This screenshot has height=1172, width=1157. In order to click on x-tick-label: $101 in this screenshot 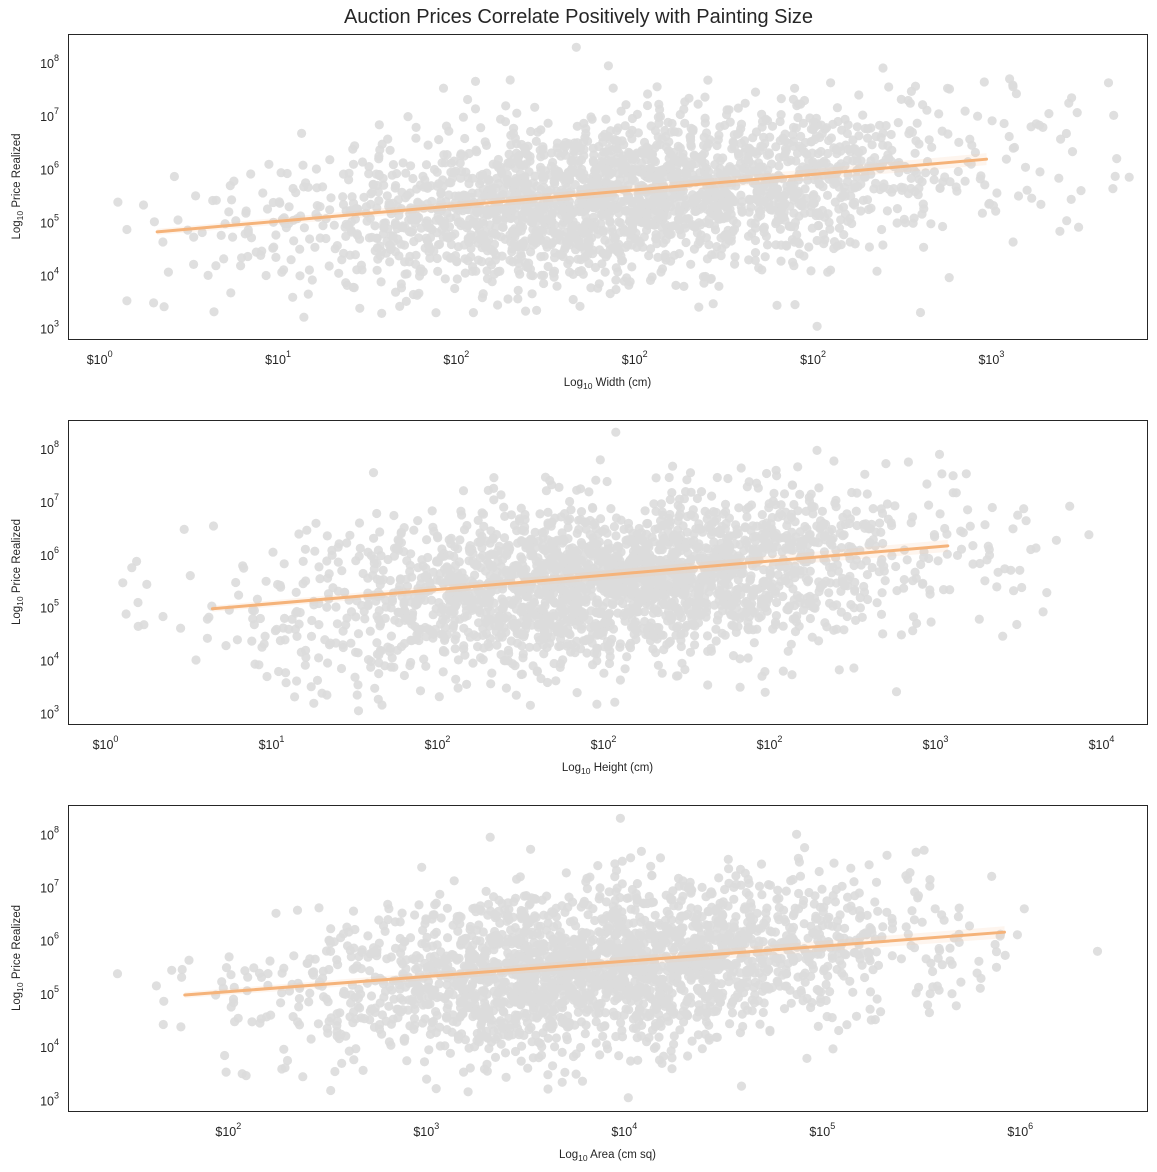, I will do `click(278, 358)`.